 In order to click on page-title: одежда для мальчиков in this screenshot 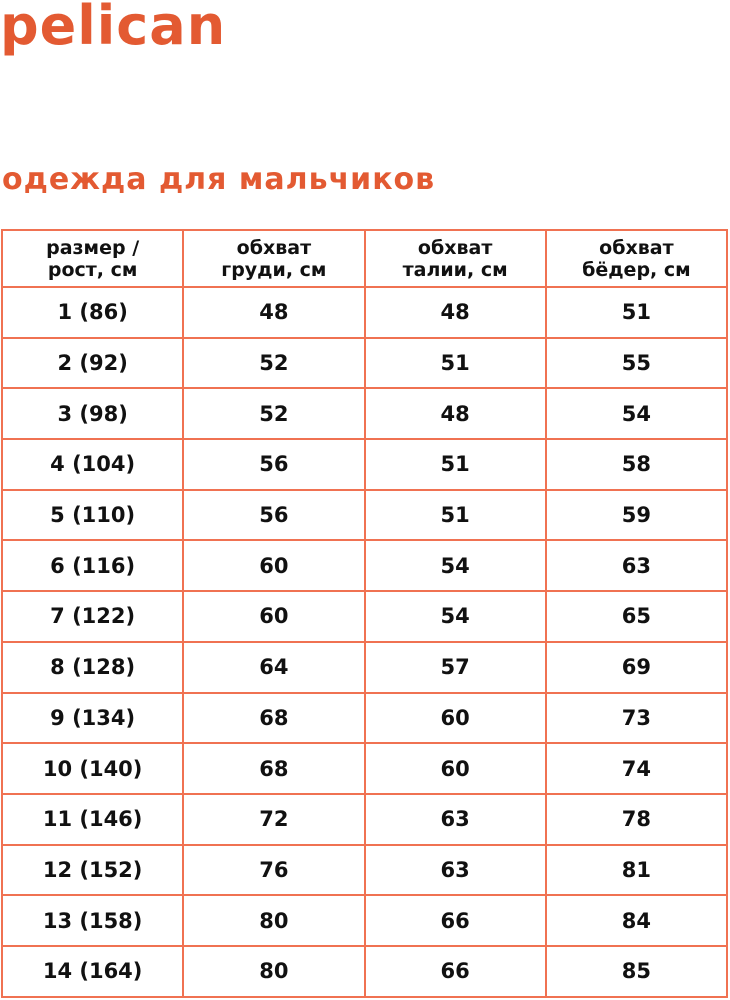, I will do `click(219, 179)`.